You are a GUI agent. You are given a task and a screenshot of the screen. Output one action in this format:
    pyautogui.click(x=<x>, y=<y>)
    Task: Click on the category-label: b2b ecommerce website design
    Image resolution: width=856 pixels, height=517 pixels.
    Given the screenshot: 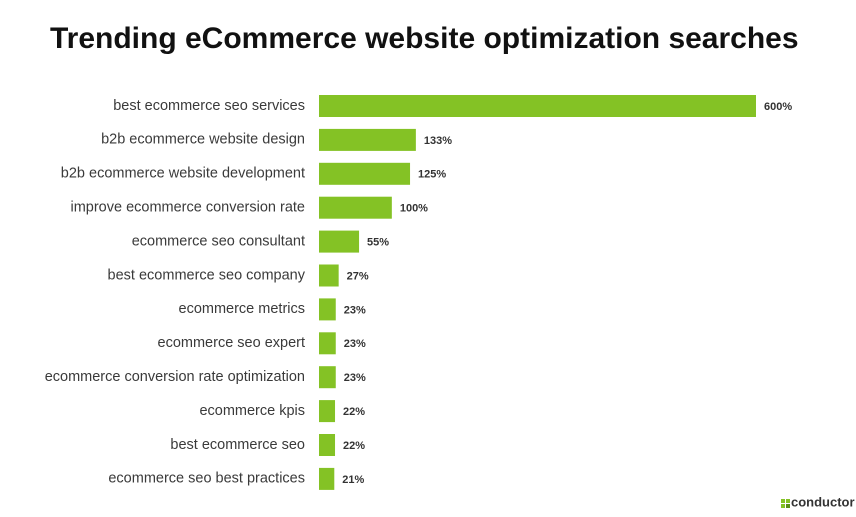 What is the action you would take?
    pyautogui.click(x=203, y=140)
    